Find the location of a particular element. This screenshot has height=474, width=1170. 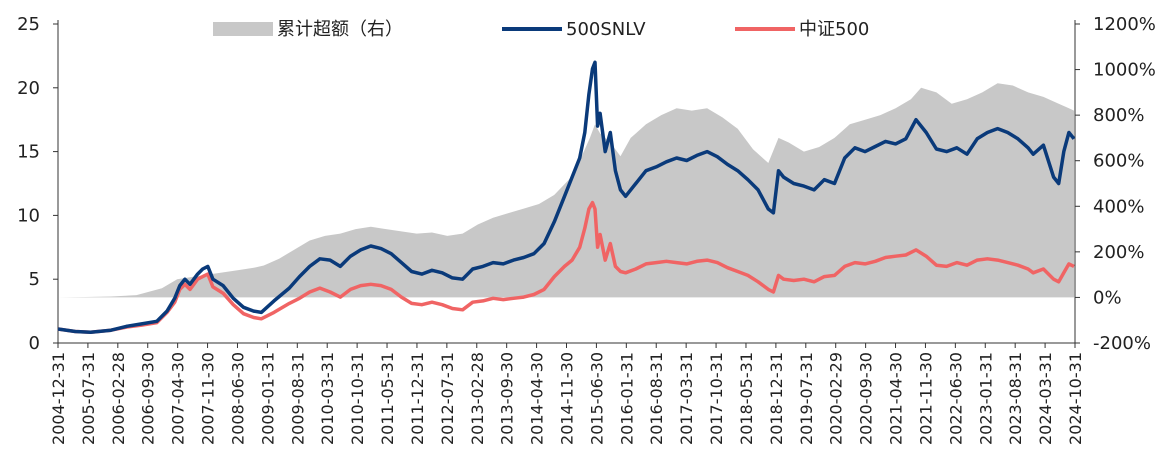

right-tick-label: 400% is located at coordinates (1118, 206).